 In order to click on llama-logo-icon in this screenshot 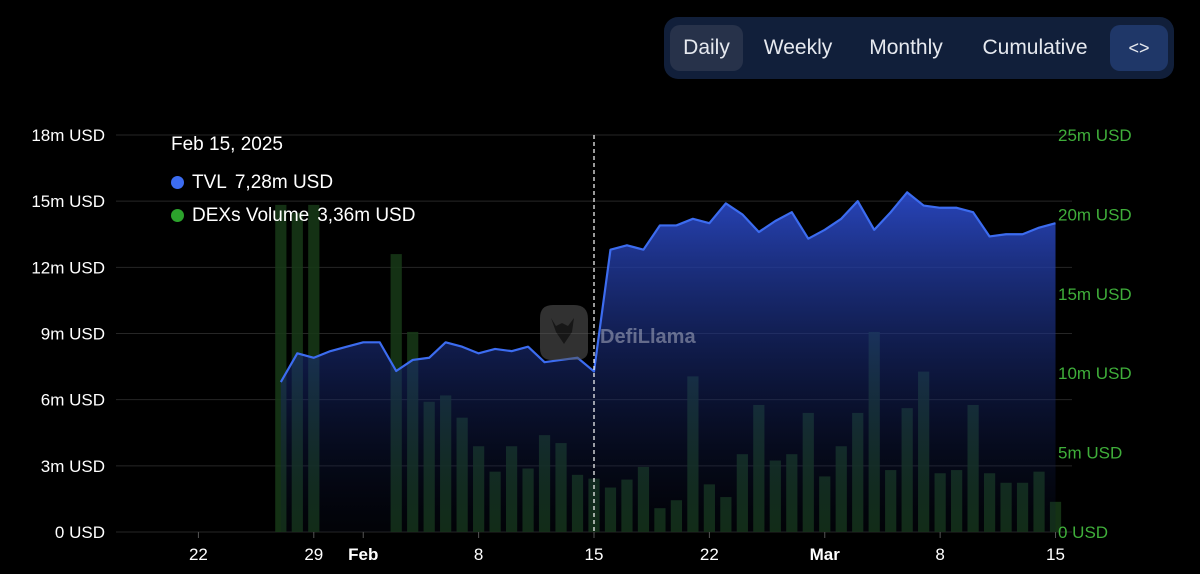, I will do `click(564, 332)`.